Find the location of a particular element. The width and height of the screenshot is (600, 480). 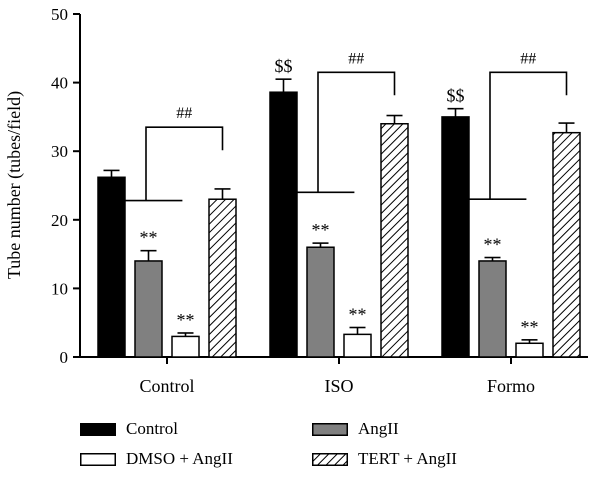

legend-item: AngII is located at coordinates (355, 429).